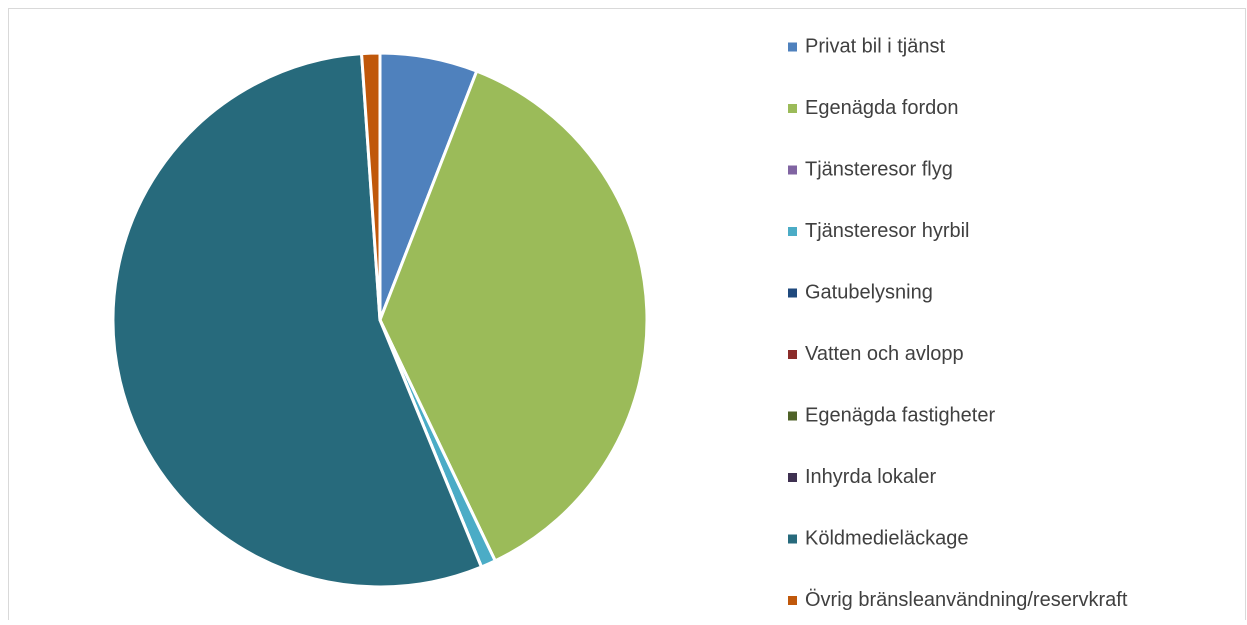 The image size is (1247, 625). What do you see at coordinates (966, 600) in the screenshot?
I see `legend-label: Övrig bränsleanvändning/reservkraft` at bounding box center [966, 600].